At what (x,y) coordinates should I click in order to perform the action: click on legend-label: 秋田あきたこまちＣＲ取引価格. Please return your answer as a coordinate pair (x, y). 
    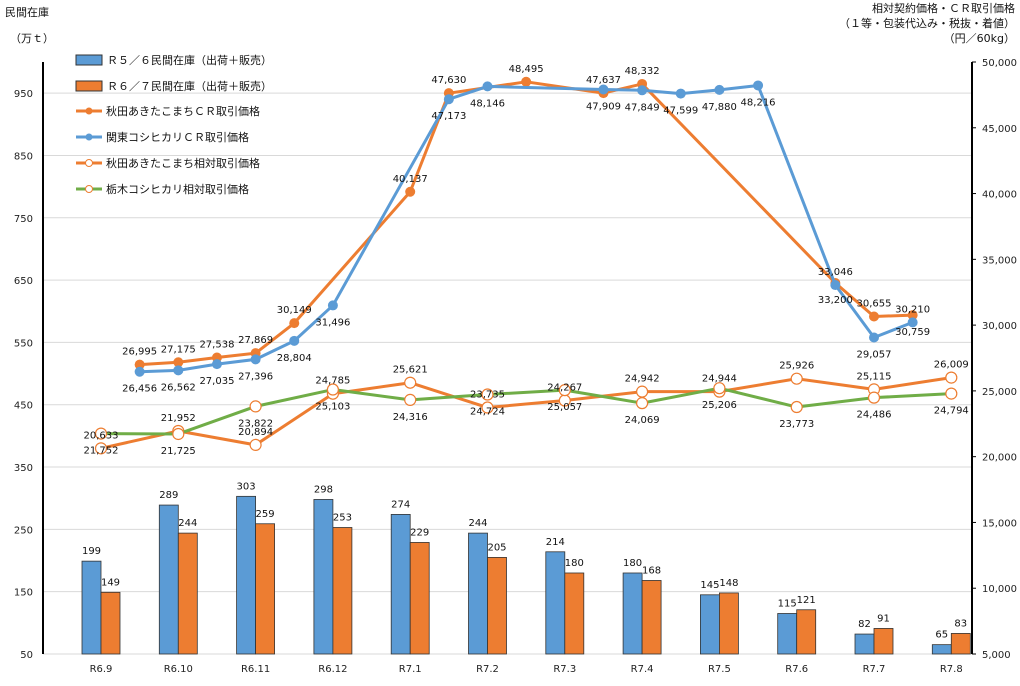
    Looking at the image, I should click on (183, 111).